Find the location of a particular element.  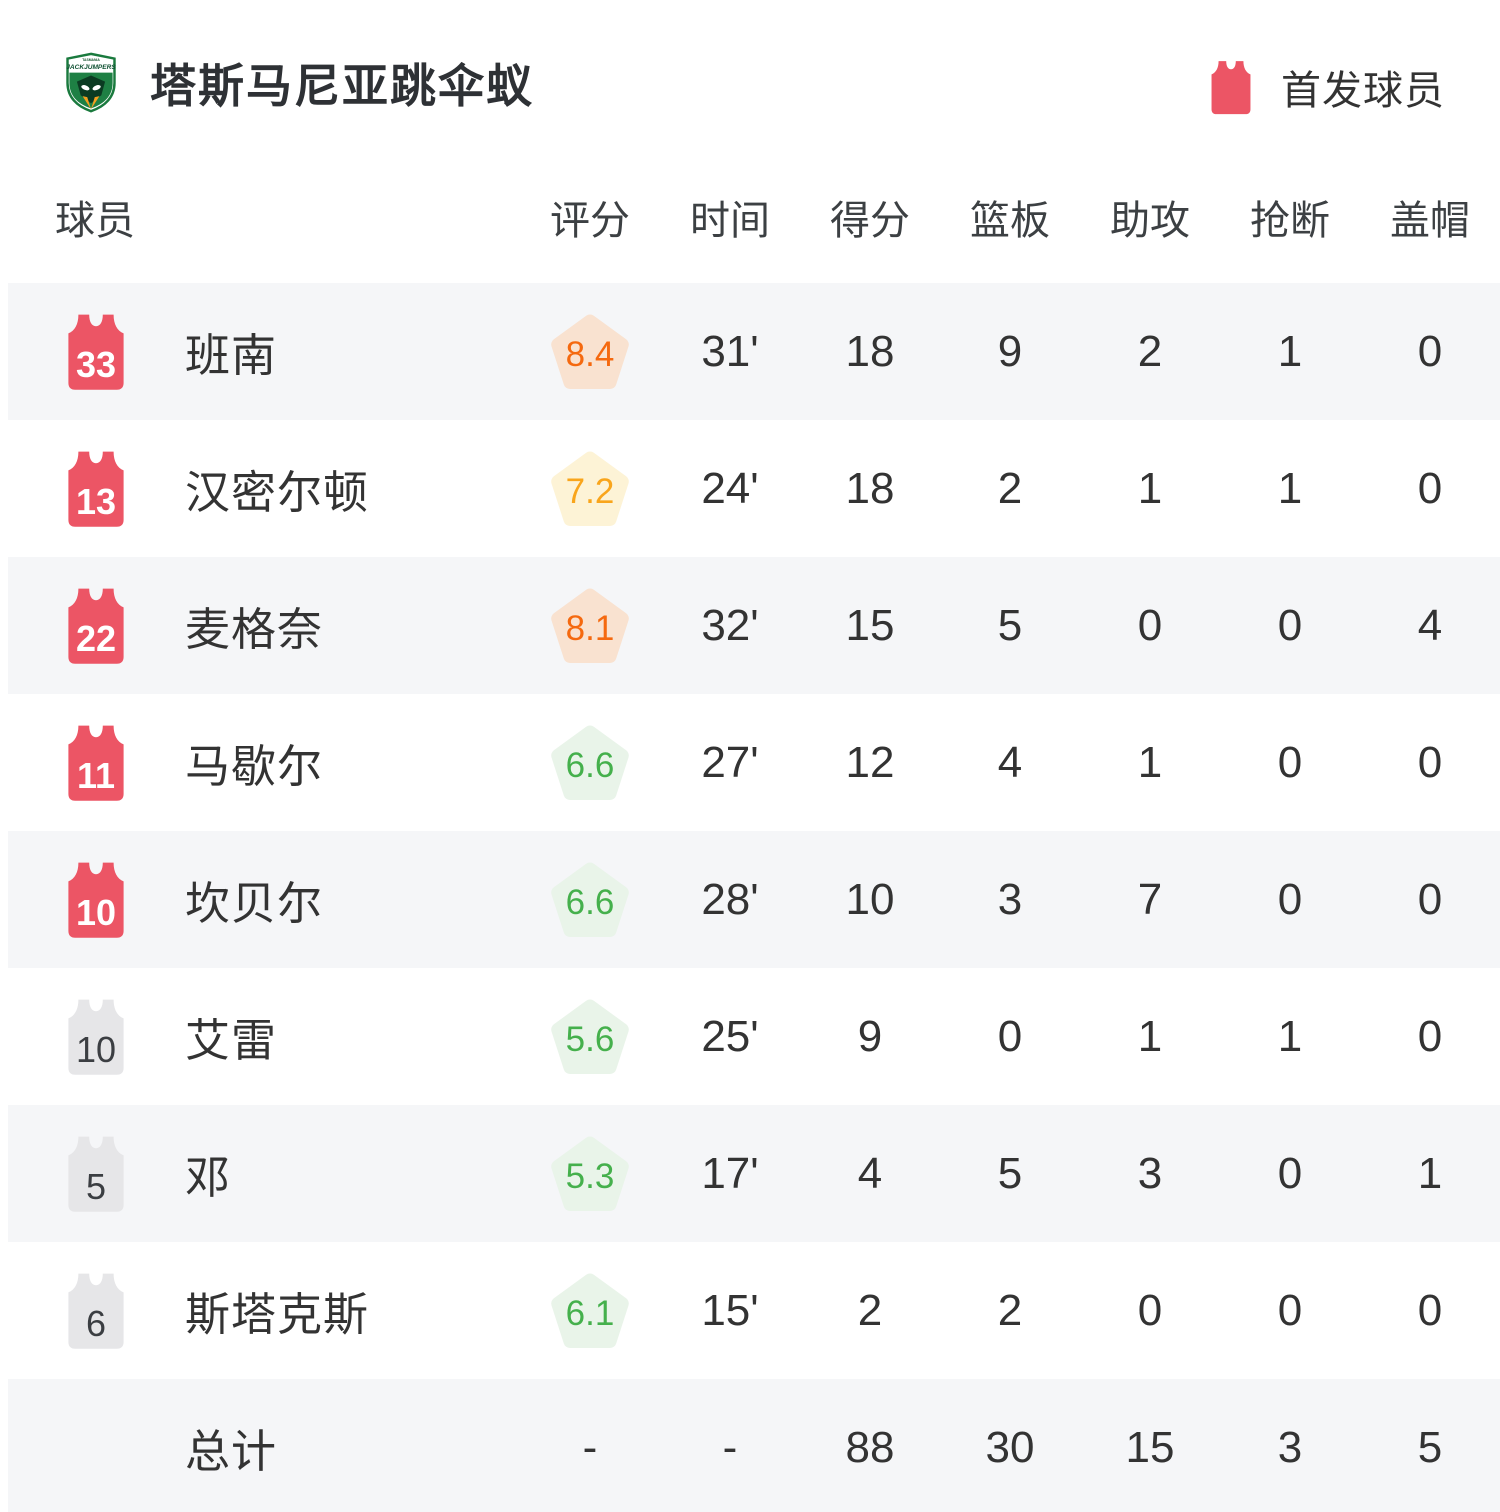

player-name: 坎贝尔 is located at coordinates (254, 903).